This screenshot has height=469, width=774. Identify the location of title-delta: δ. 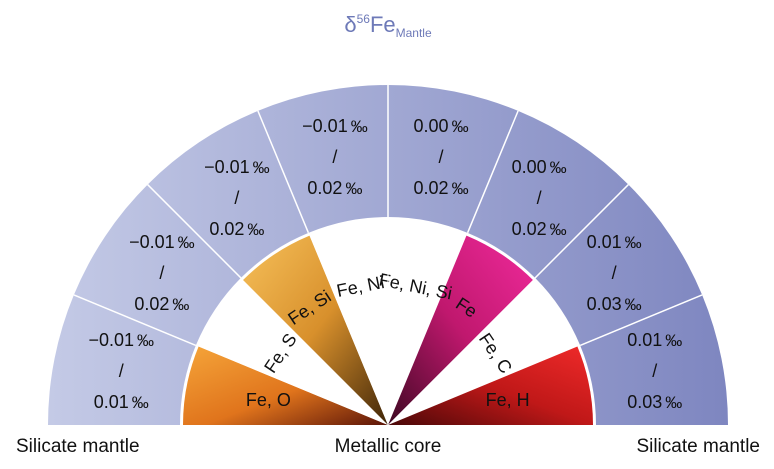
(350, 24).